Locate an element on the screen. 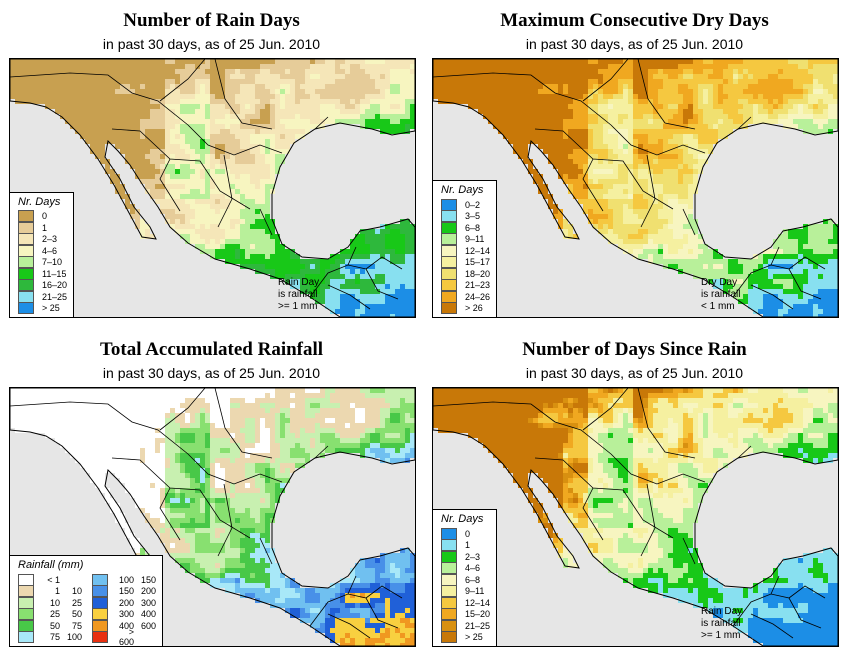 The width and height of the screenshot is (846, 658). legend-item: 1 10 is located at coordinates (50, 591).